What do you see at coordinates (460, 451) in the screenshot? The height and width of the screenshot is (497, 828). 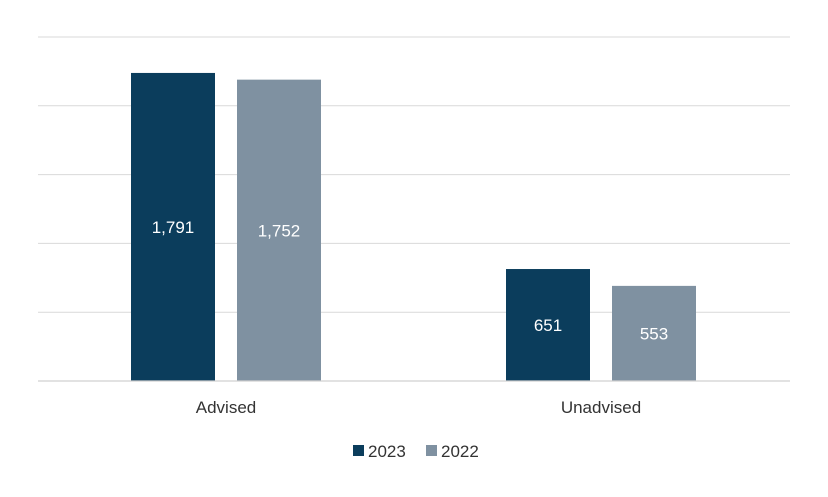 I see `legend-label-2022: 2022` at bounding box center [460, 451].